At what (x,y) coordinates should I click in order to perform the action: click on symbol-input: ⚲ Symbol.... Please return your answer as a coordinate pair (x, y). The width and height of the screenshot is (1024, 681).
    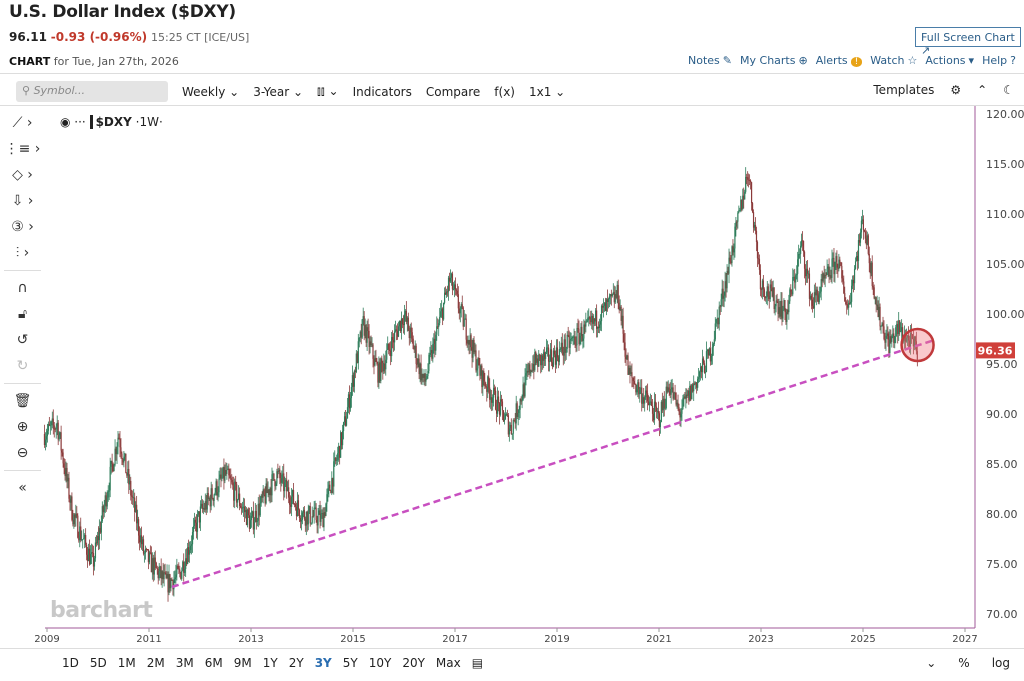
    Looking at the image, I should click on (92, 91).